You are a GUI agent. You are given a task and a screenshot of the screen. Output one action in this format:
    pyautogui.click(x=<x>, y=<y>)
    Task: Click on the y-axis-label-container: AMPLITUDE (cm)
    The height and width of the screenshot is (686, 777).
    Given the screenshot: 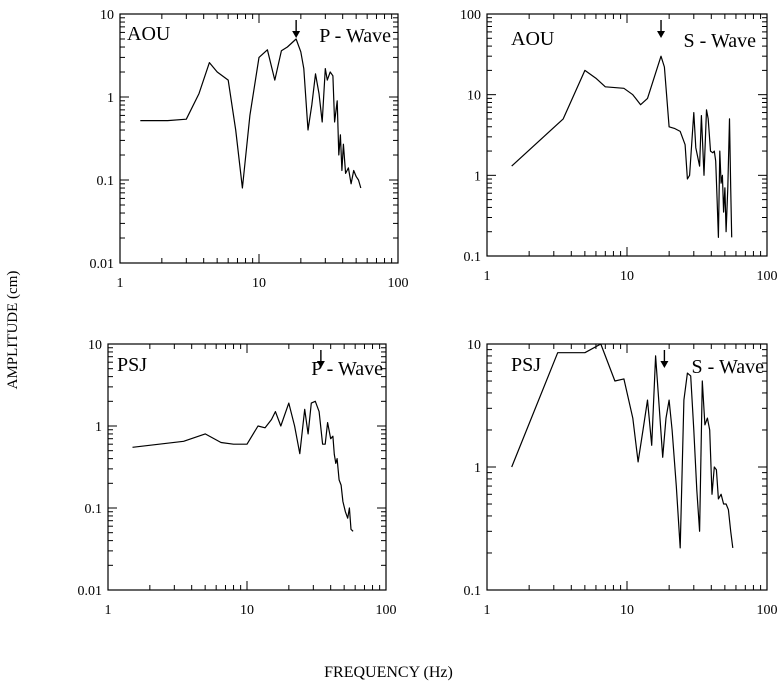 What is the action you would take?
    pyautogui.click(x=15, y=343)
    